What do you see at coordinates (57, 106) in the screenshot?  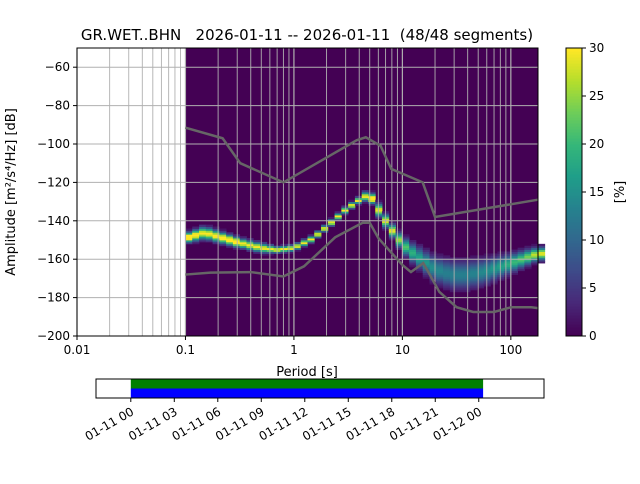 I see `y-tick-label: −80` at bounding box center [57, 106].